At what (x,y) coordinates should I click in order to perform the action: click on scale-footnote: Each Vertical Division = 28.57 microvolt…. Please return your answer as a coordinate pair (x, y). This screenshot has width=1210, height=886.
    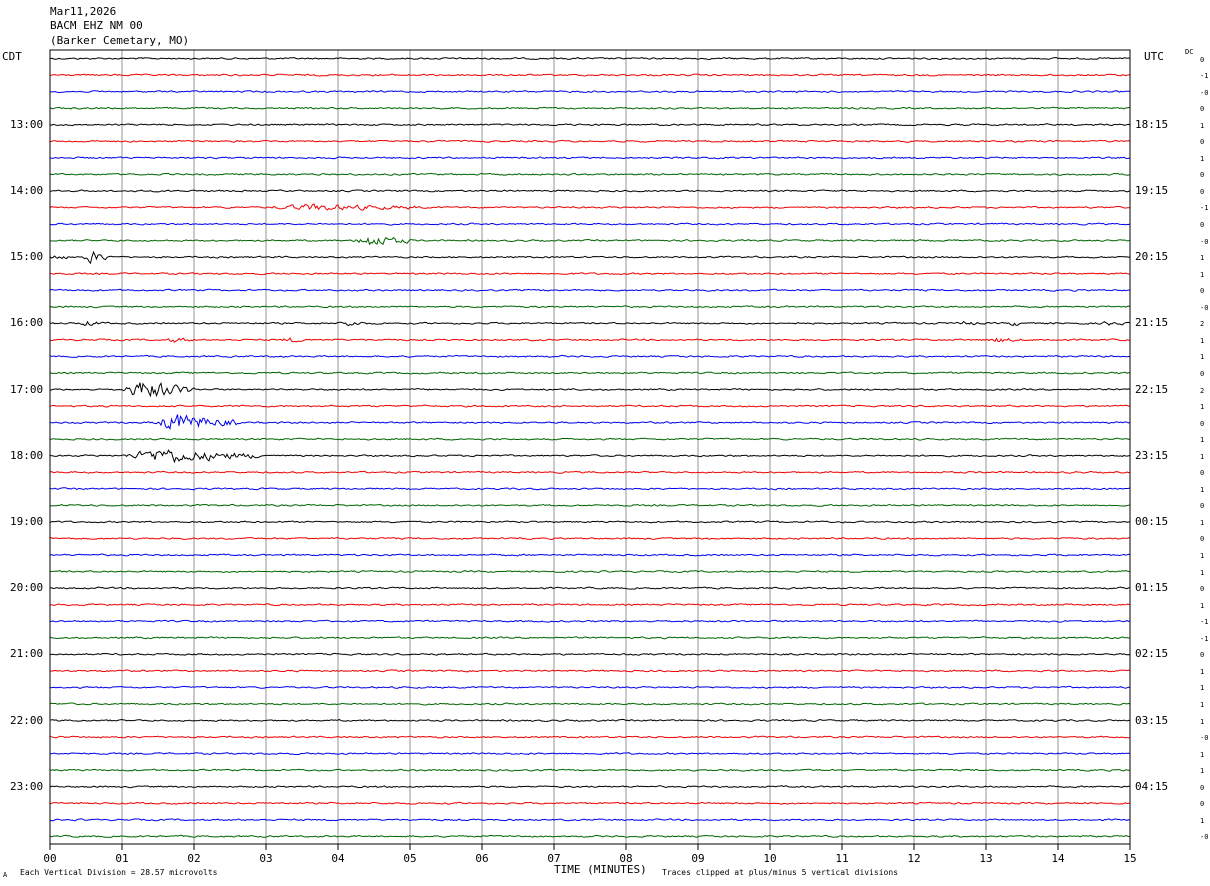
    Looking at the image, I should click on (119, 872).